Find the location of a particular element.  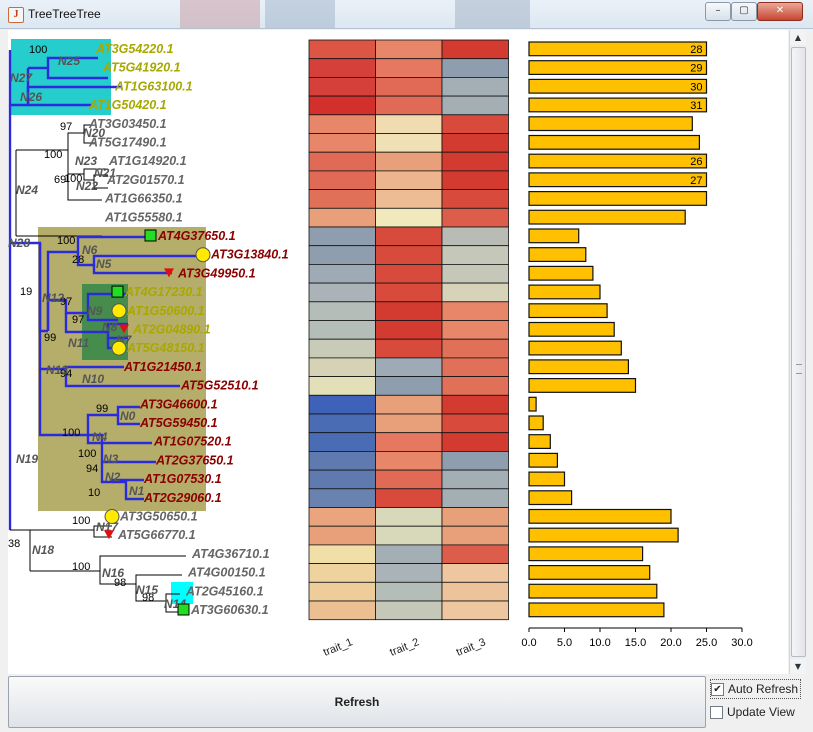

refresh-button: Refresh is located at coordinates (357, 702).